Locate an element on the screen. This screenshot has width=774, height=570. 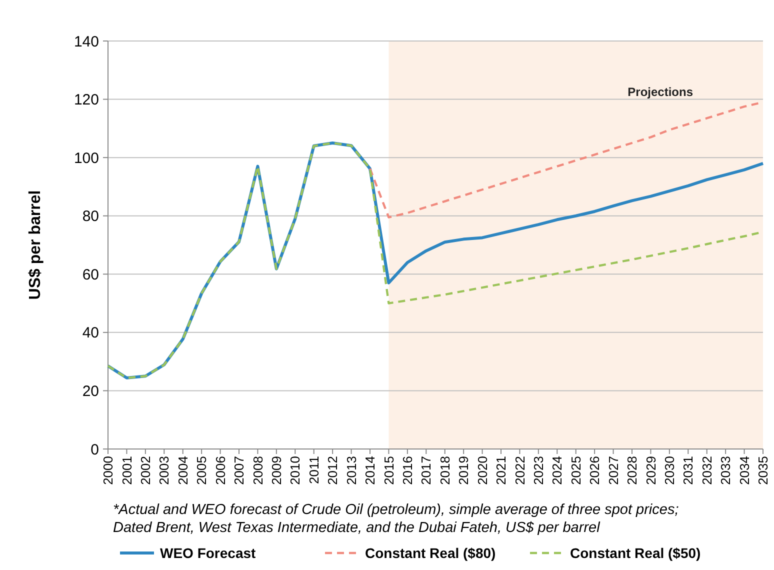
x-tick-label: 2014 is located at coordinates (370, 470).